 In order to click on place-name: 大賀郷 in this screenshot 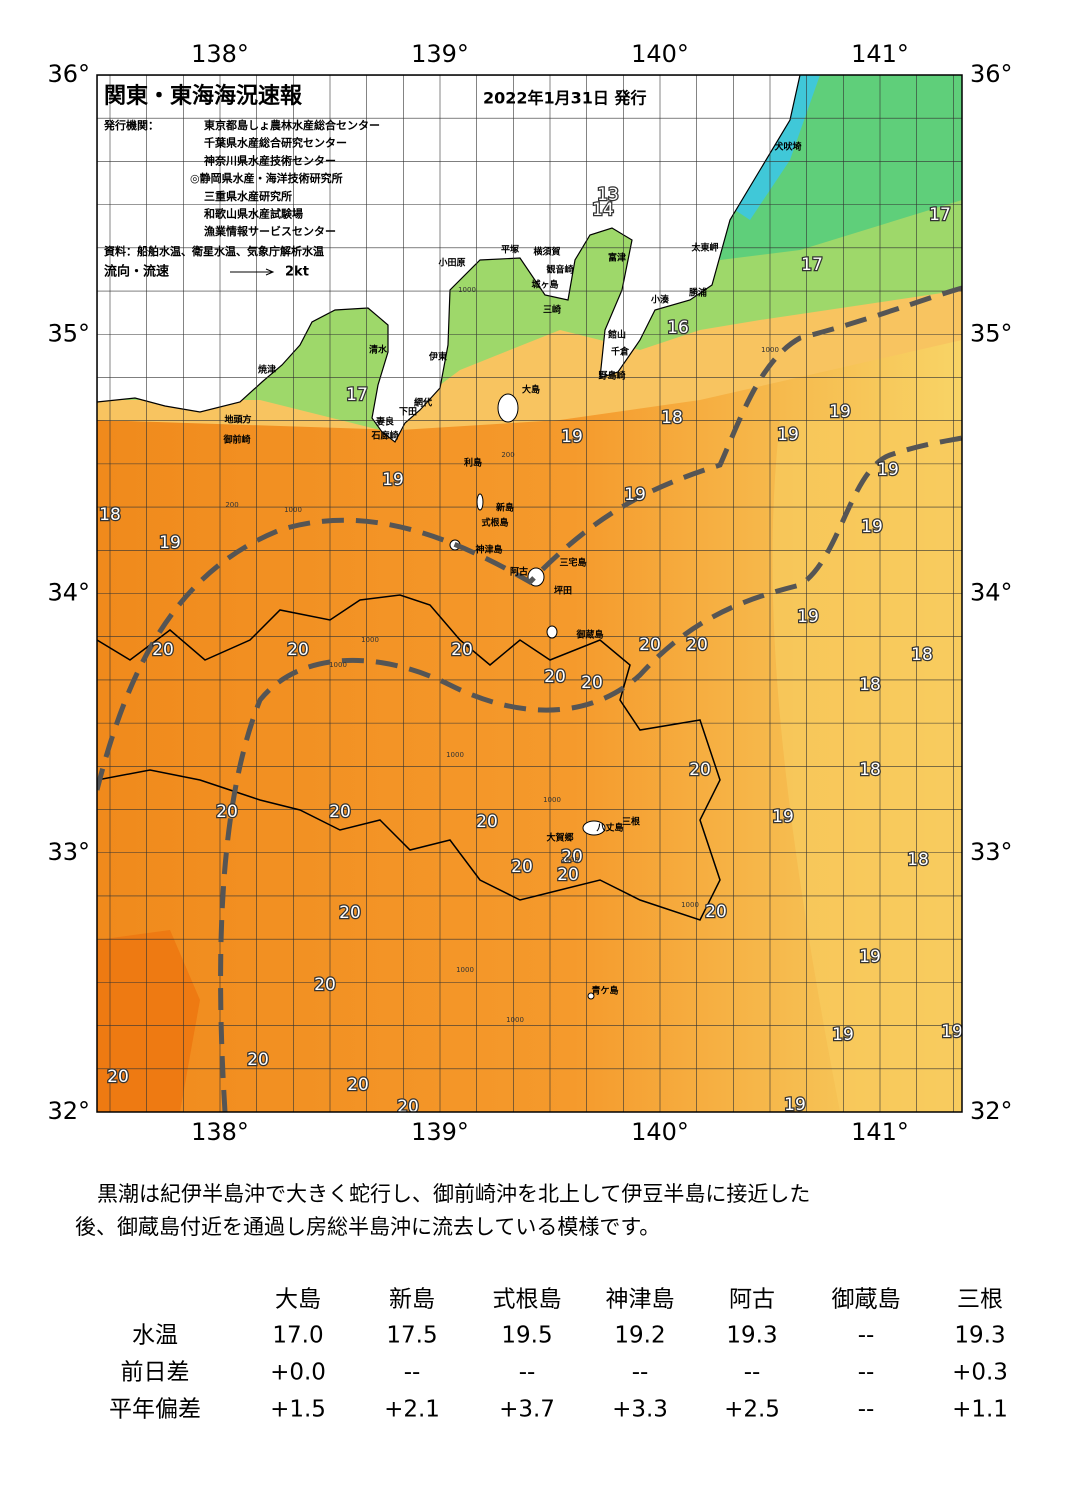, I will do `click(559, 838)`.